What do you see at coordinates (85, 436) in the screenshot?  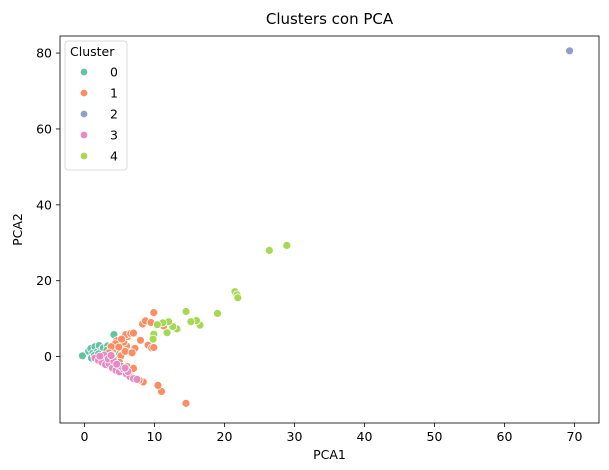 I see `x-tick-label: 0` at bounding box center [85, 436].